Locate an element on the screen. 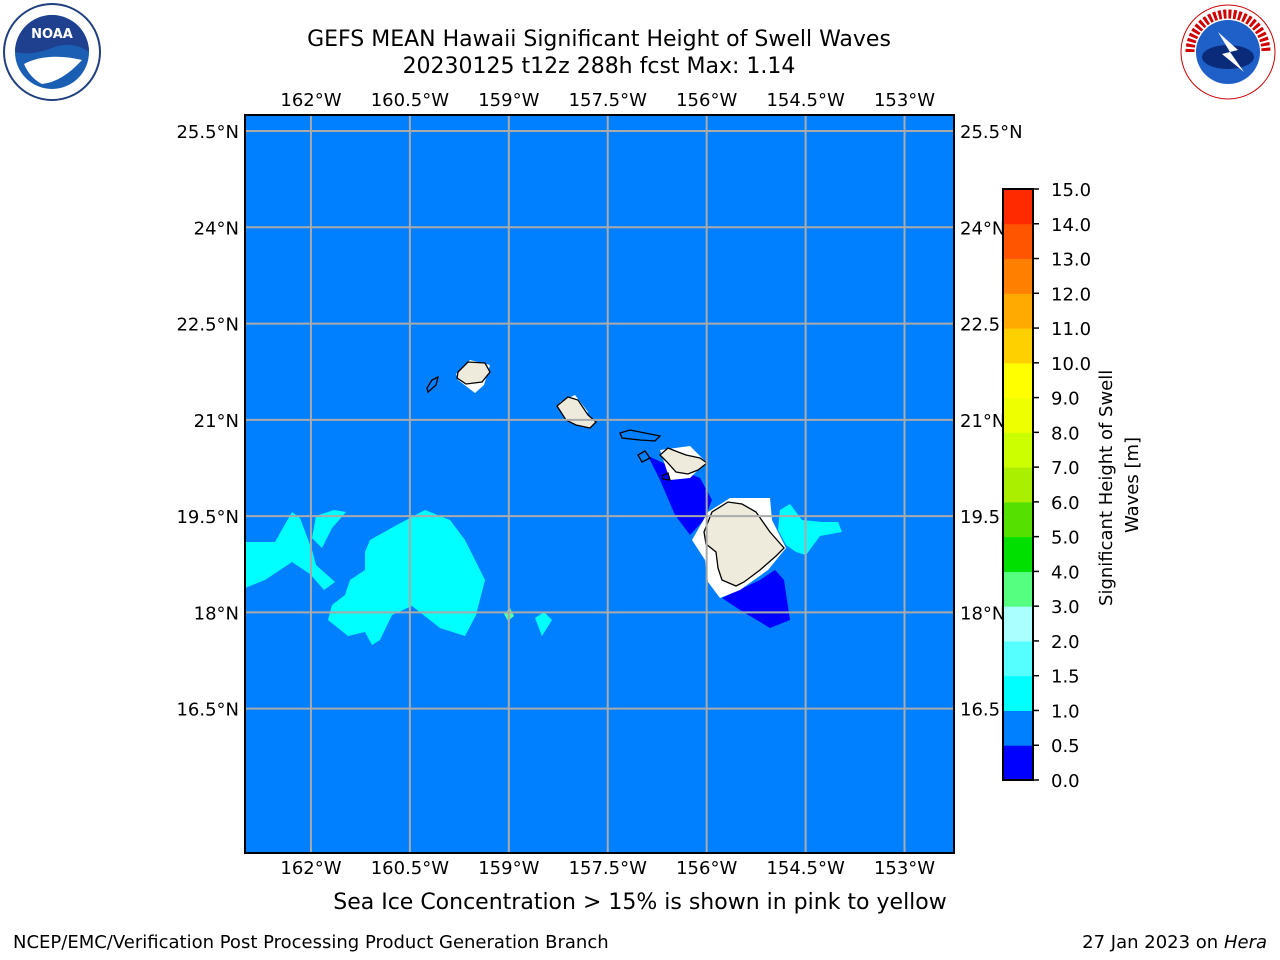  footer-date: 27 Jan 2023 on Hera is located at coordinates (1174, 942).